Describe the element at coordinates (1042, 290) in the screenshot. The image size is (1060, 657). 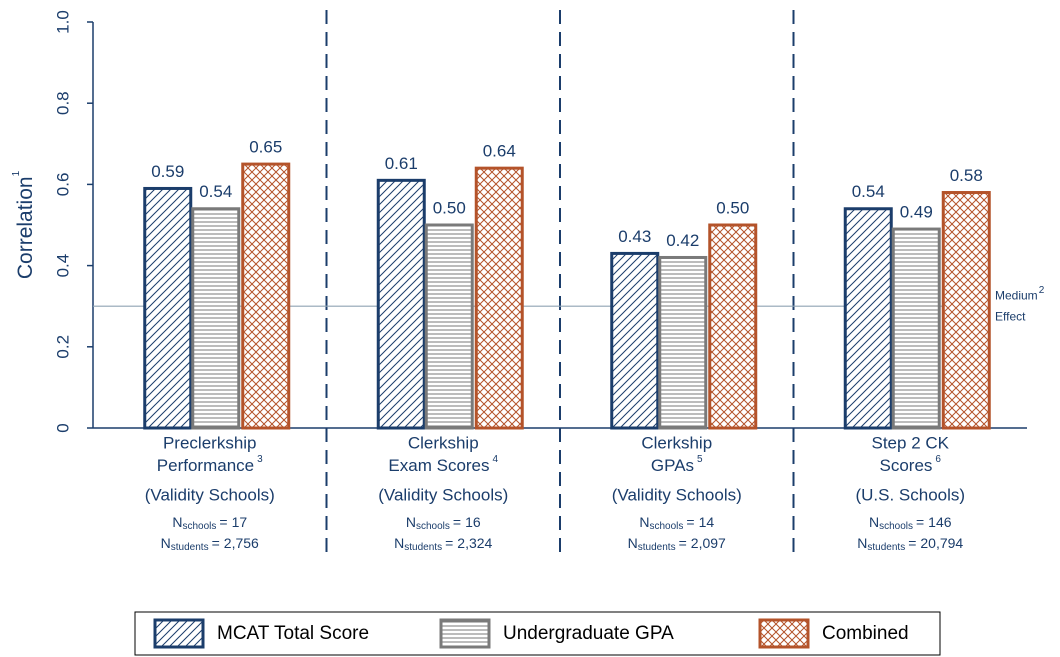
I see `reference-note: 2` at that location.